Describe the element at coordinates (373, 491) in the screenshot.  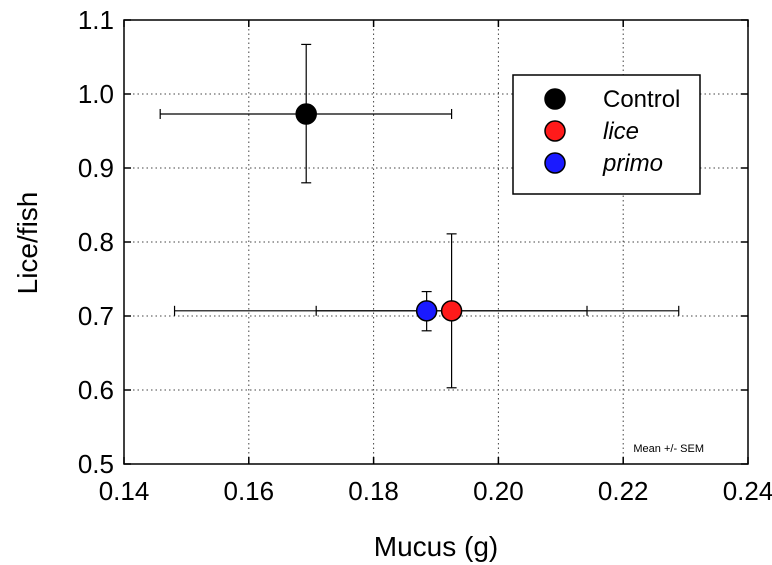
I see `x-tick-label: 0.18` at that location.